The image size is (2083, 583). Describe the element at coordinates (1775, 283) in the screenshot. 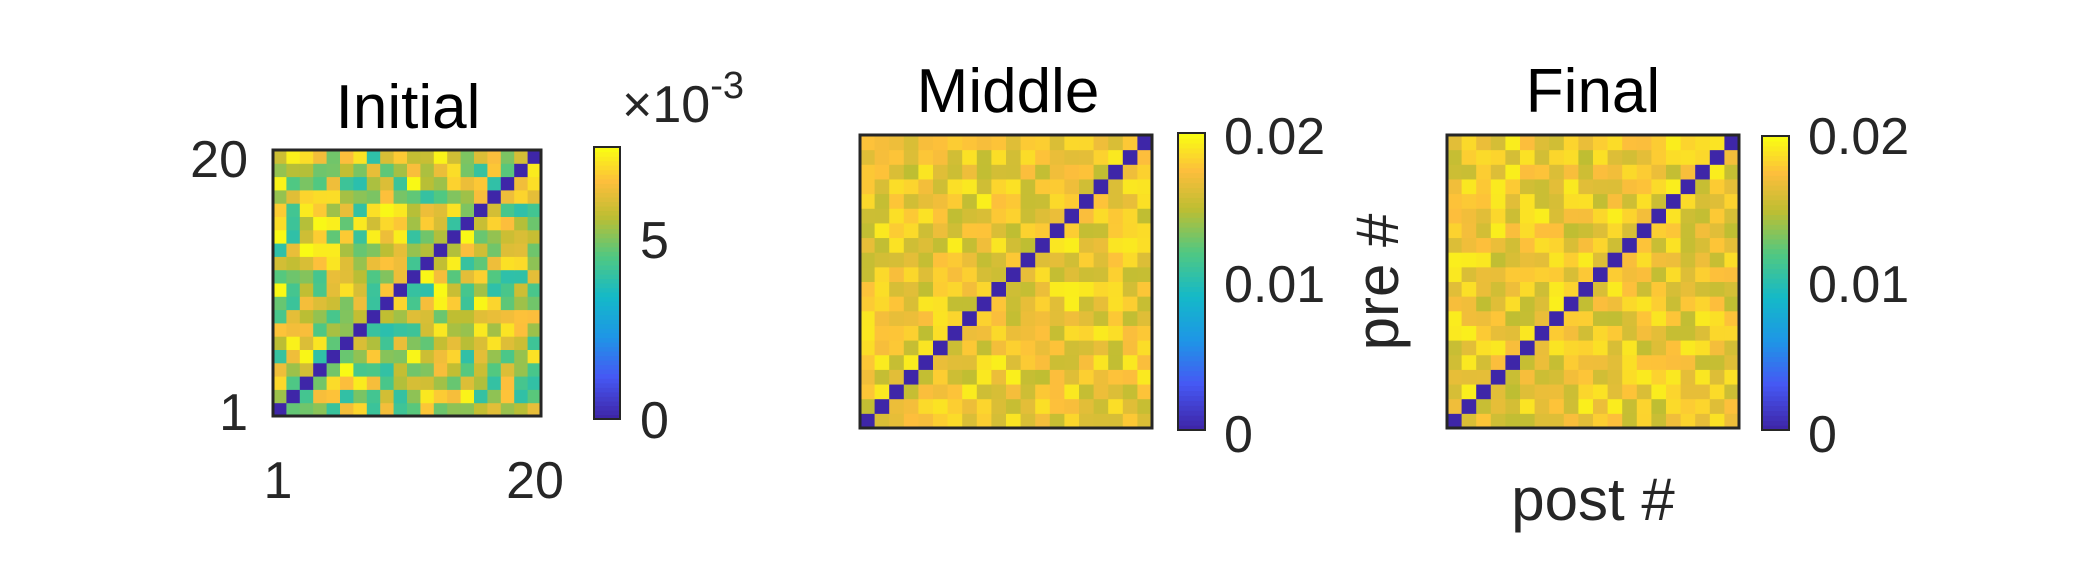

I see `colorbar-frame` at that location.